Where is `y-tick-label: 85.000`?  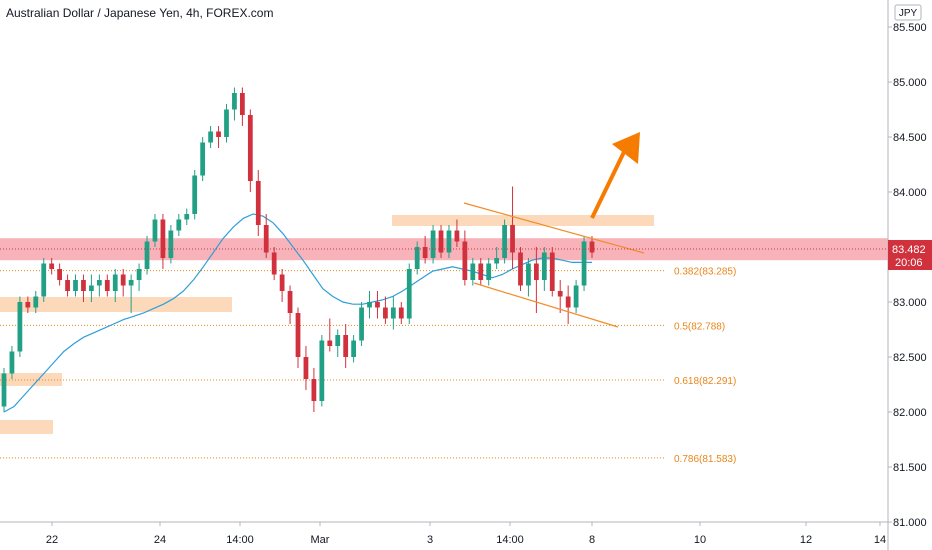
y-tick-label: 85.000 is located at coordinates (910, 83).